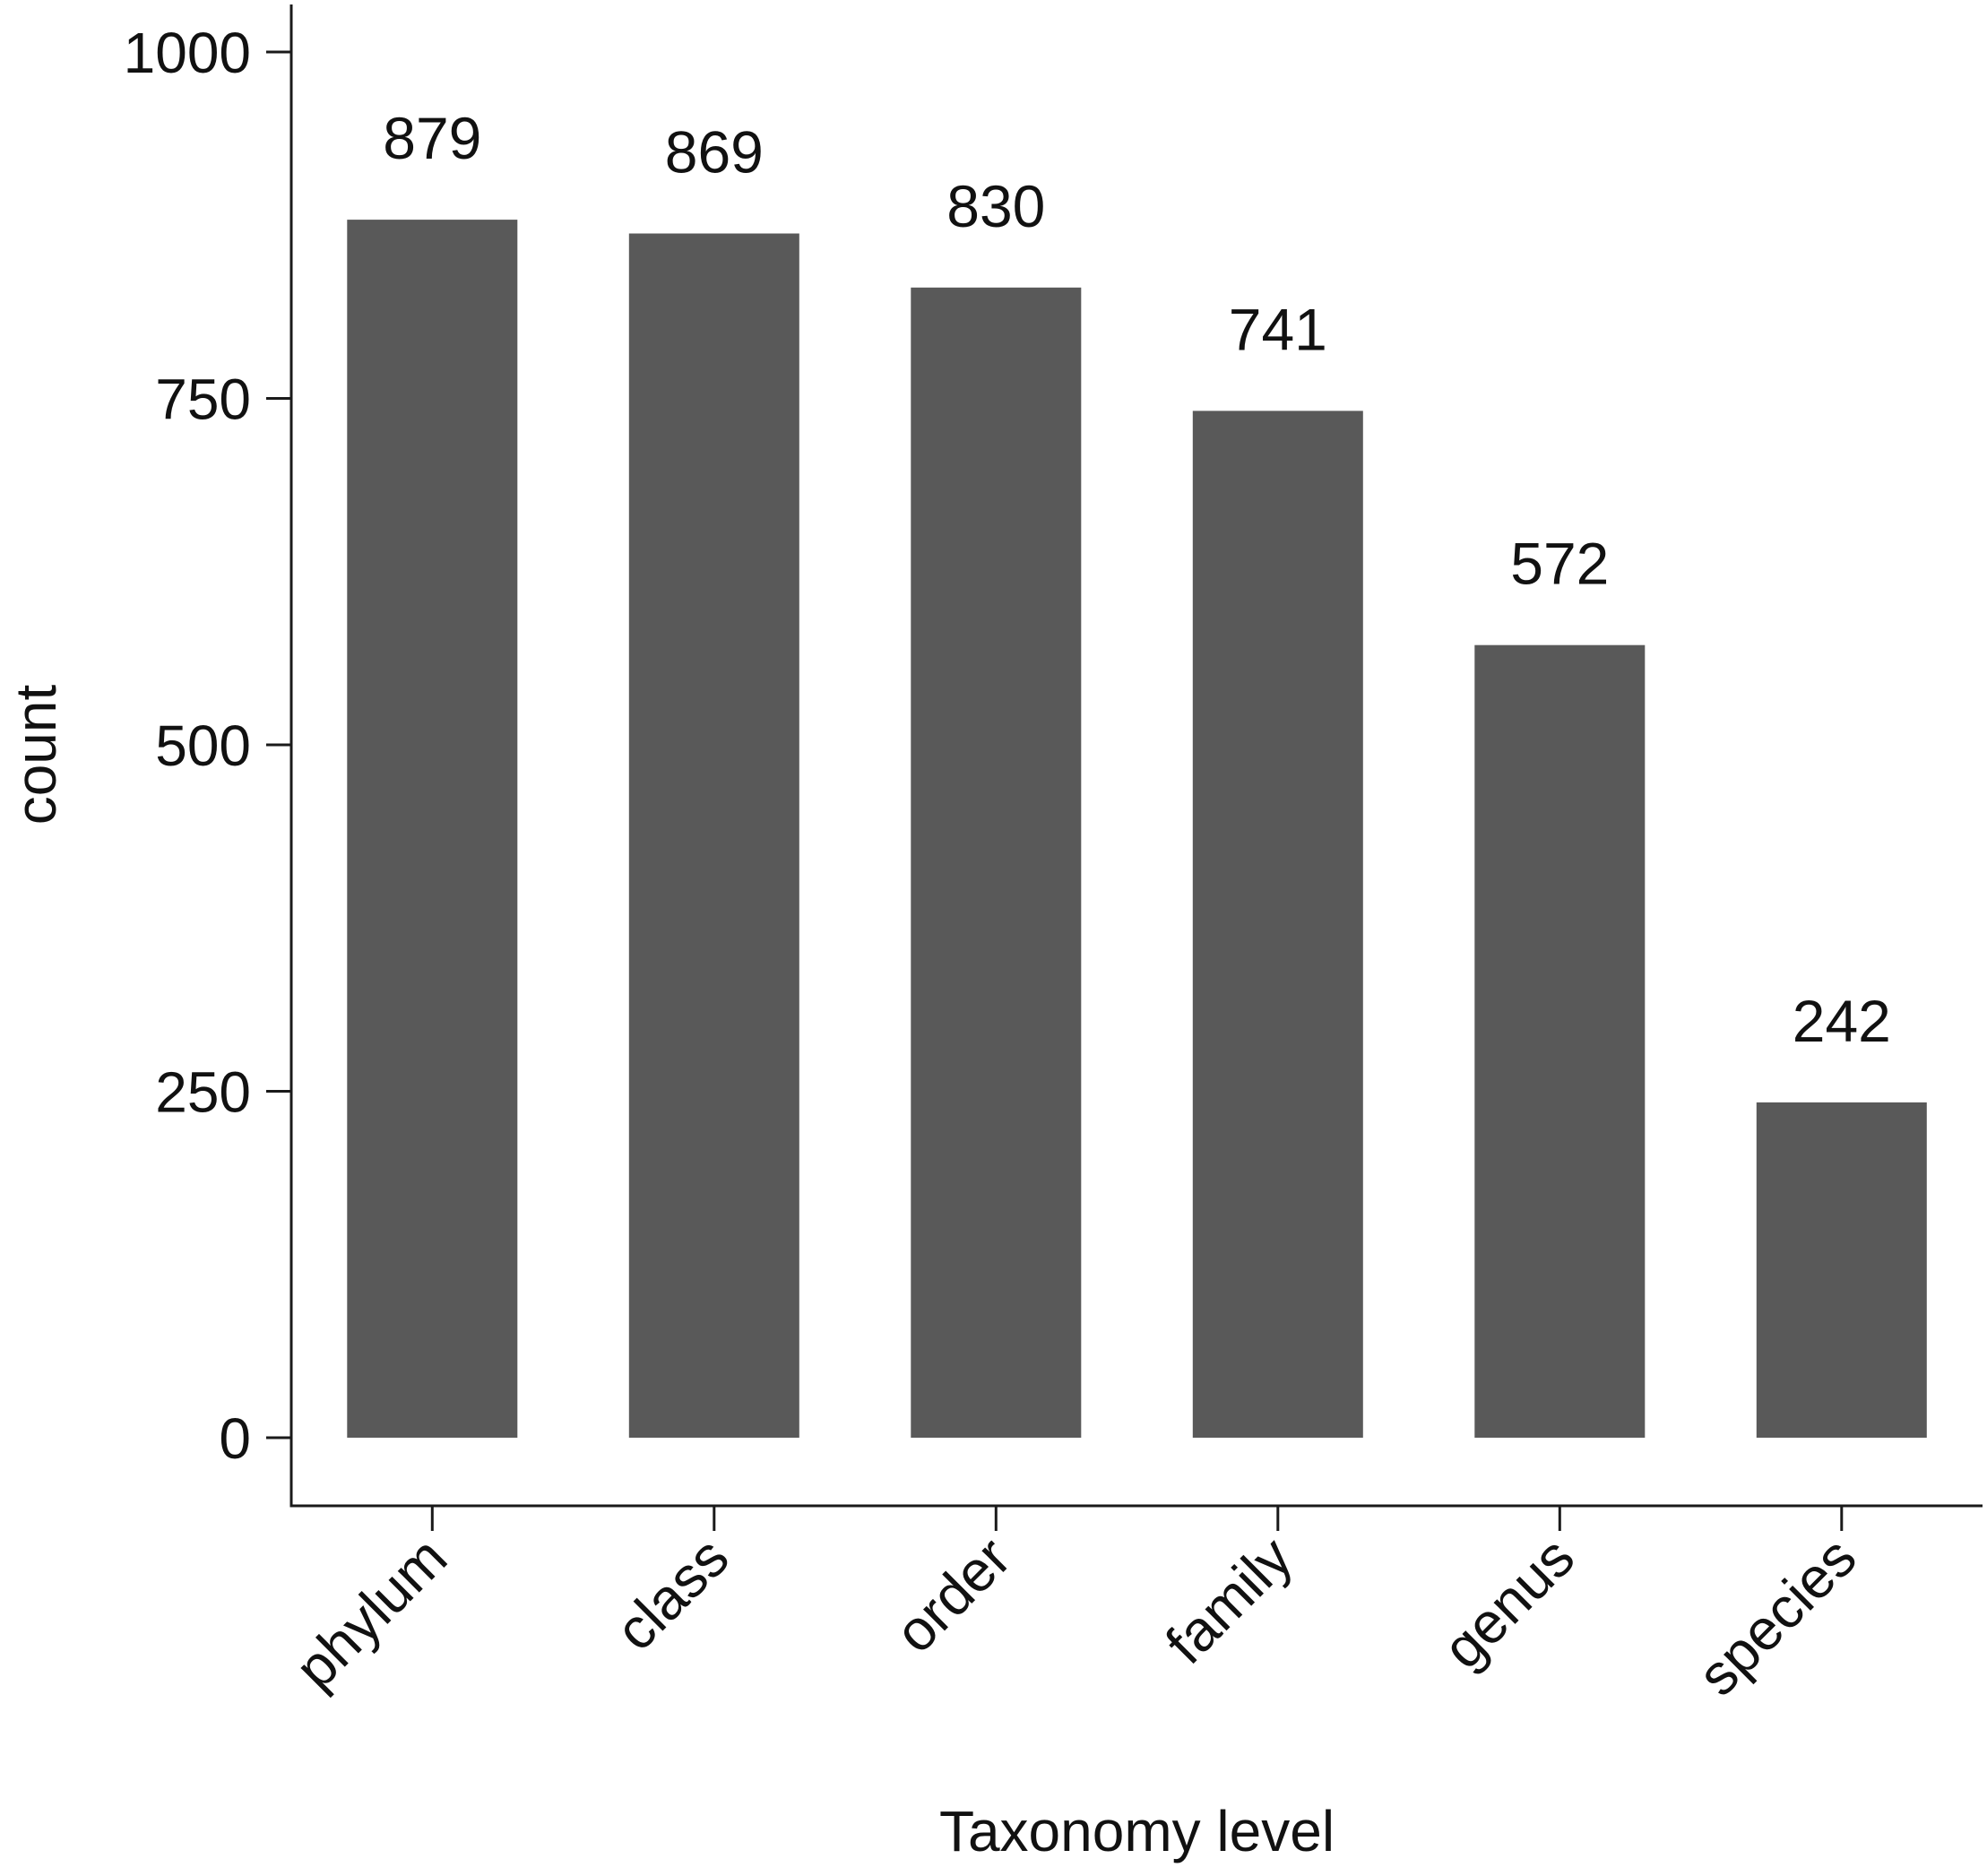  What do you see at coordinates (1842, 1021) in the screenshot?
I see `data-label-species: 242` at bounding box center [1842, 1021].